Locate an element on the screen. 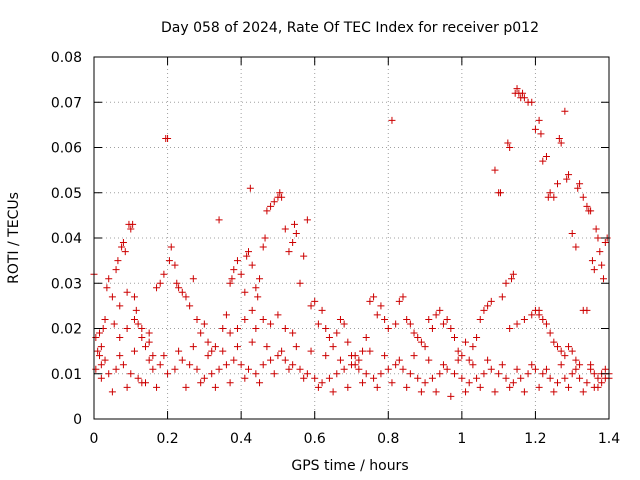 Image resolution: width=640 pixels, height=480 pixels. x-tick-label: 0.8 is located at coordinates (388, 439).